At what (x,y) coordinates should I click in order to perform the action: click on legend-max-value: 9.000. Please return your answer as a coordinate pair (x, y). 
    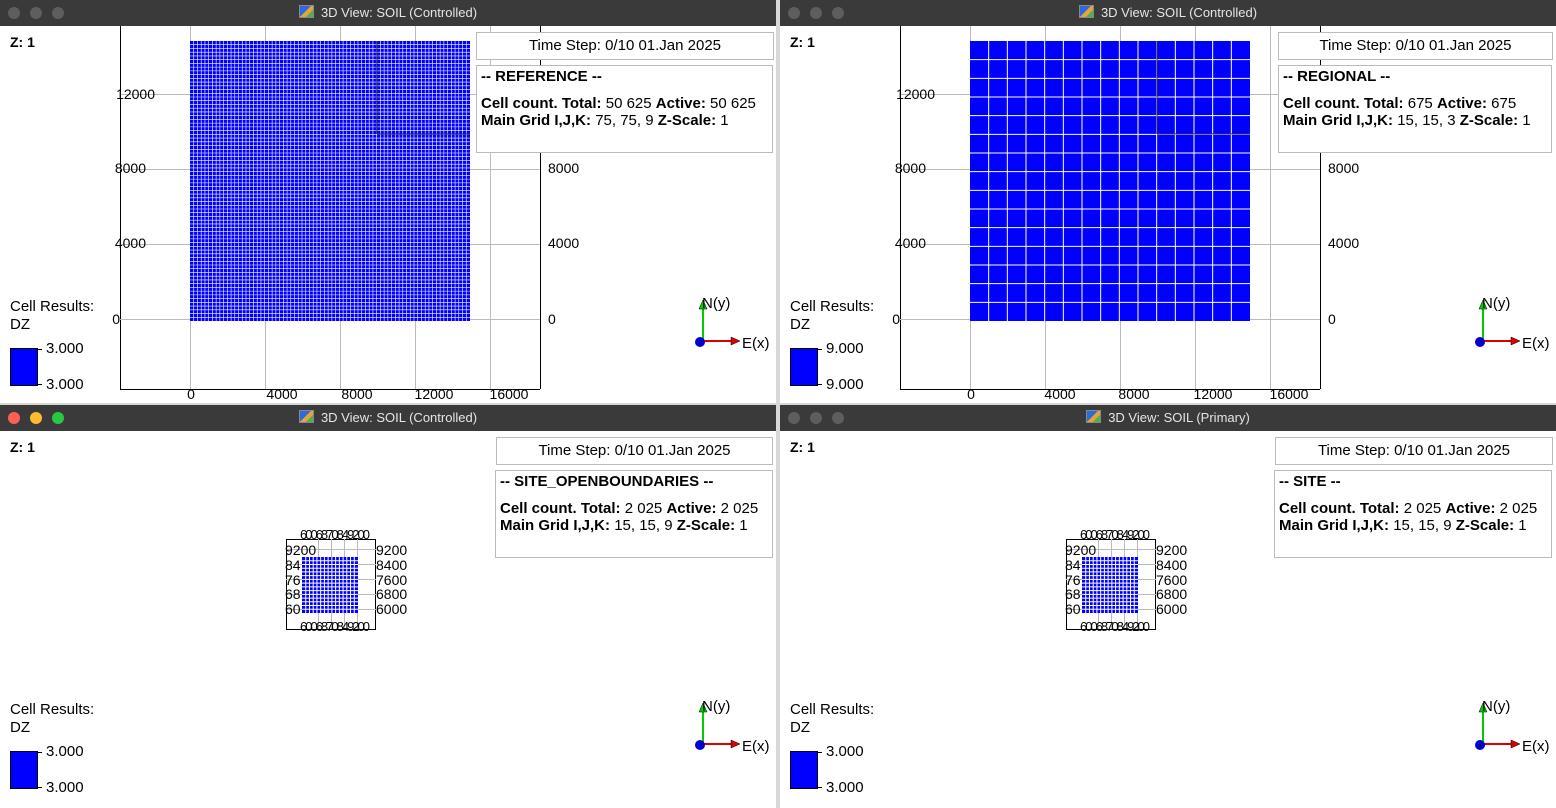
    Looking at the image, I should click on (845, 348).